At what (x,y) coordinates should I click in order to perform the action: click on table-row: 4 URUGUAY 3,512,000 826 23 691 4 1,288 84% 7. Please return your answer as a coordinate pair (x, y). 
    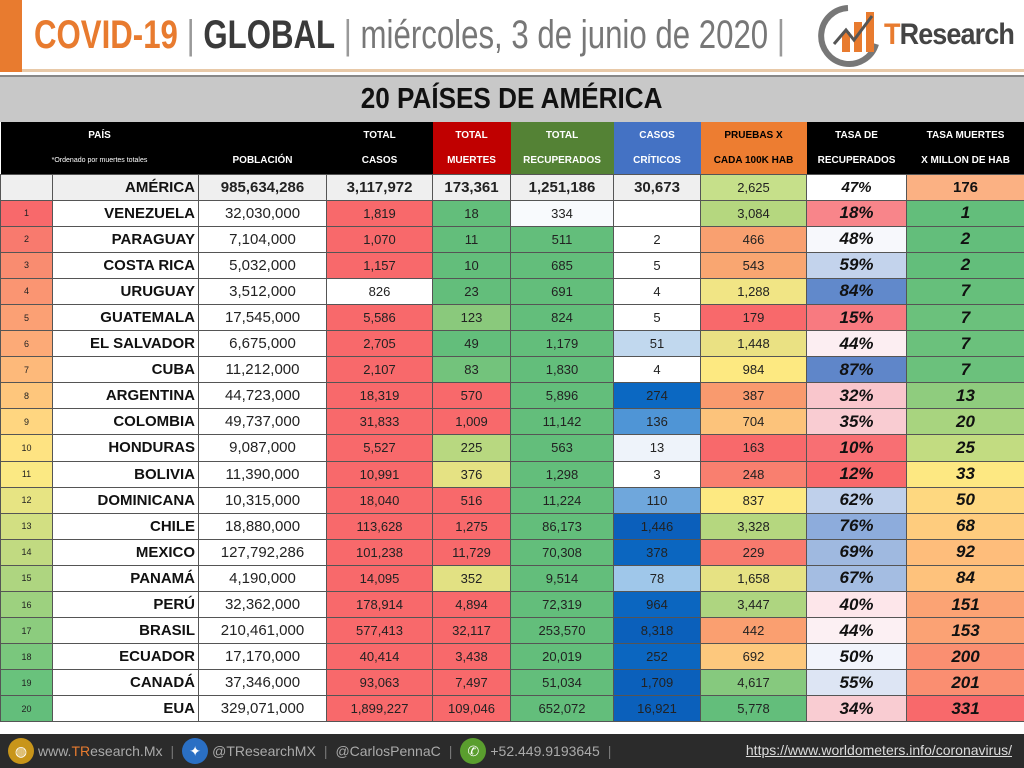
    Looking at the image, I should click on (512, 291).